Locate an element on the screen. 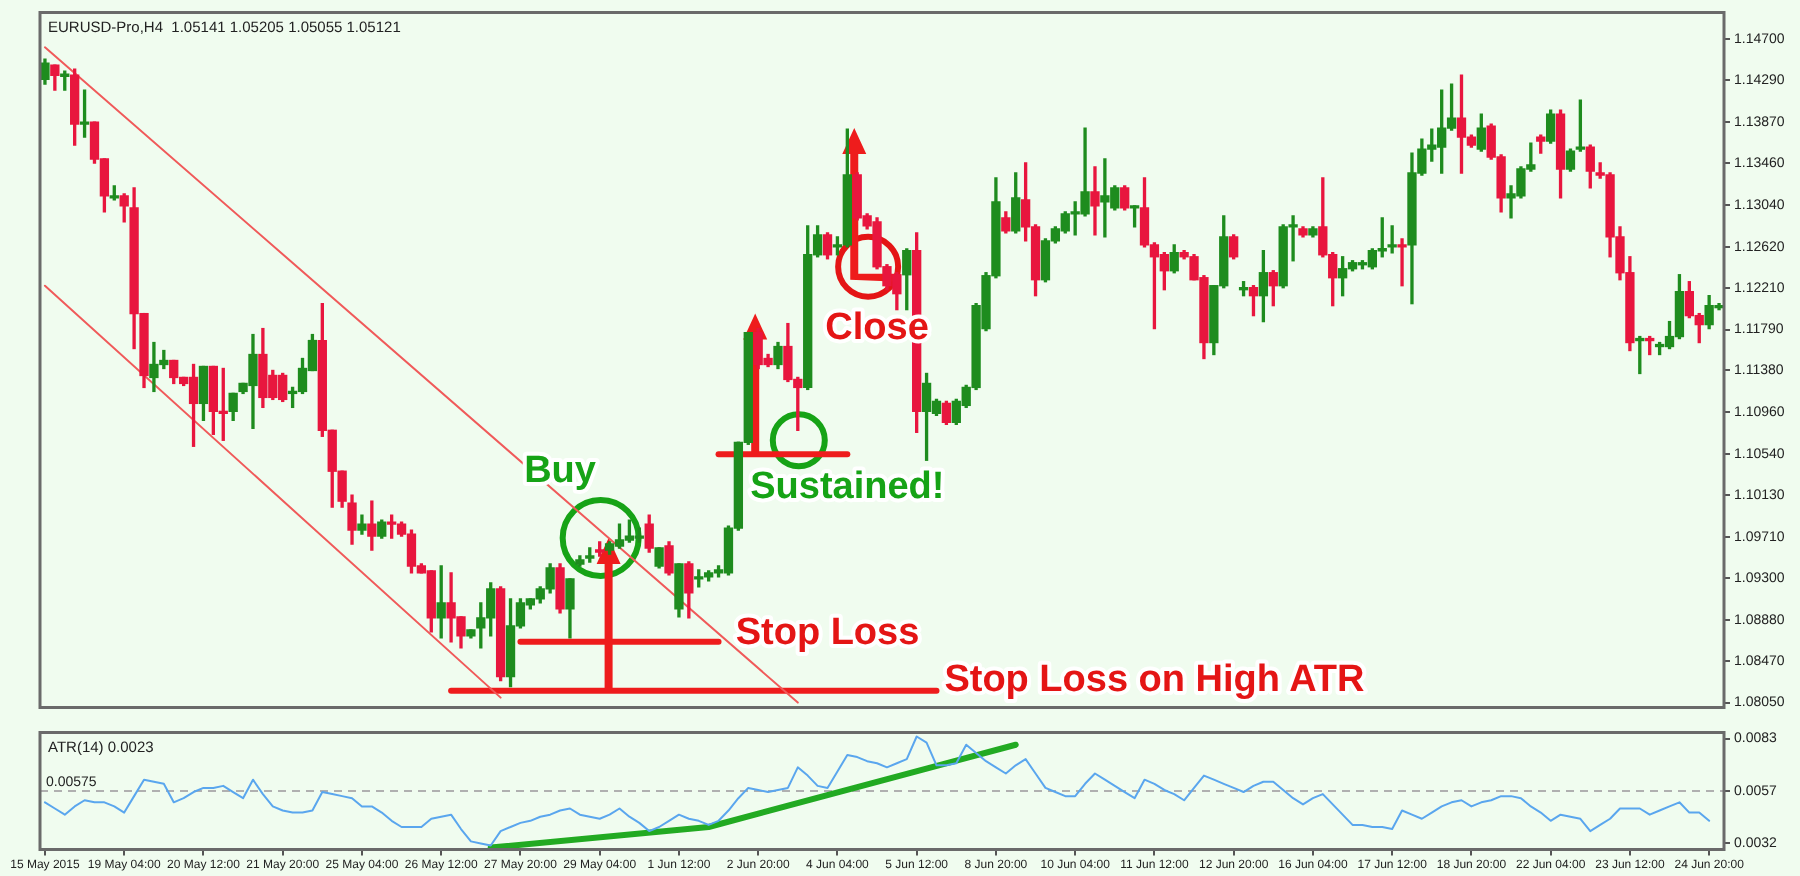 This screenshot has width=1800, height=876. annotation: Stop Loss on High ATR is located at coordinates (1154, 680).